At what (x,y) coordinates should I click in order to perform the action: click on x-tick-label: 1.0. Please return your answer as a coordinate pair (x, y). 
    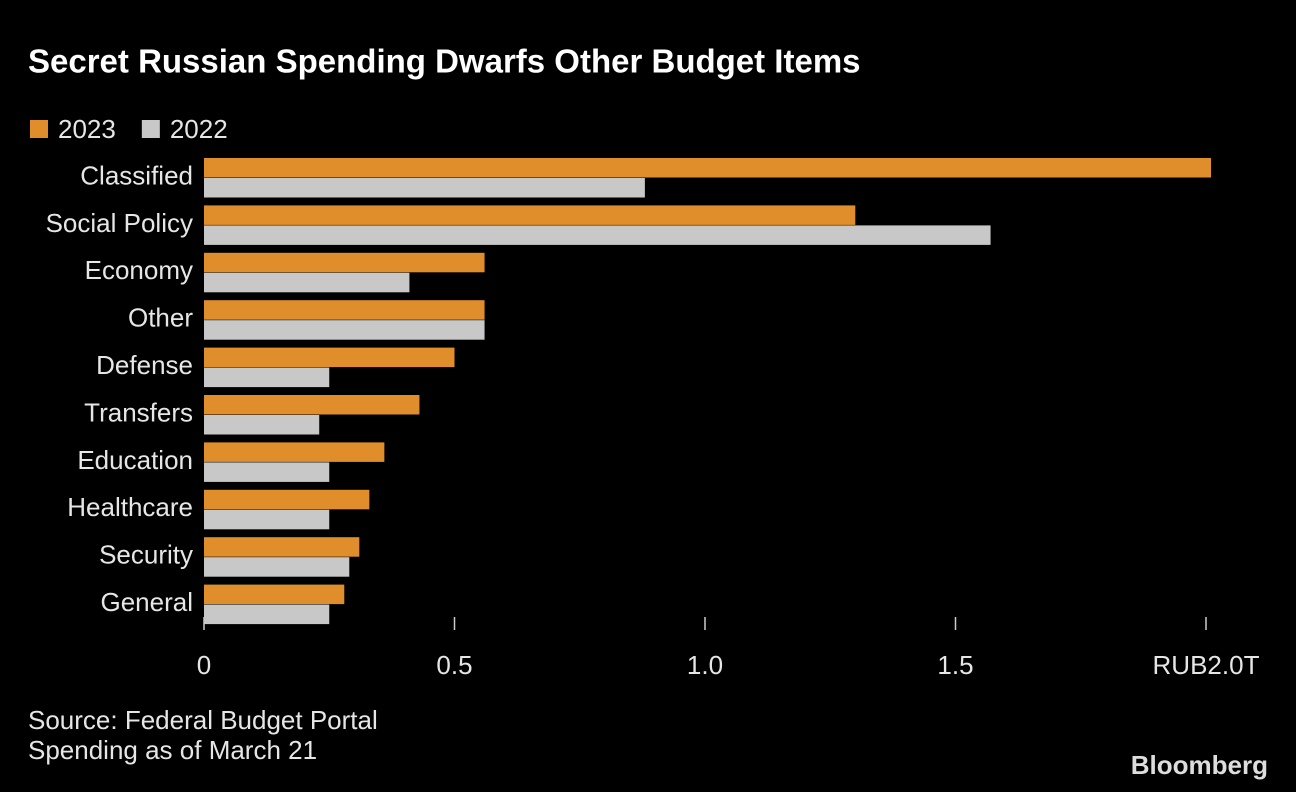
    Looking at the image, I should click on (705, 665).